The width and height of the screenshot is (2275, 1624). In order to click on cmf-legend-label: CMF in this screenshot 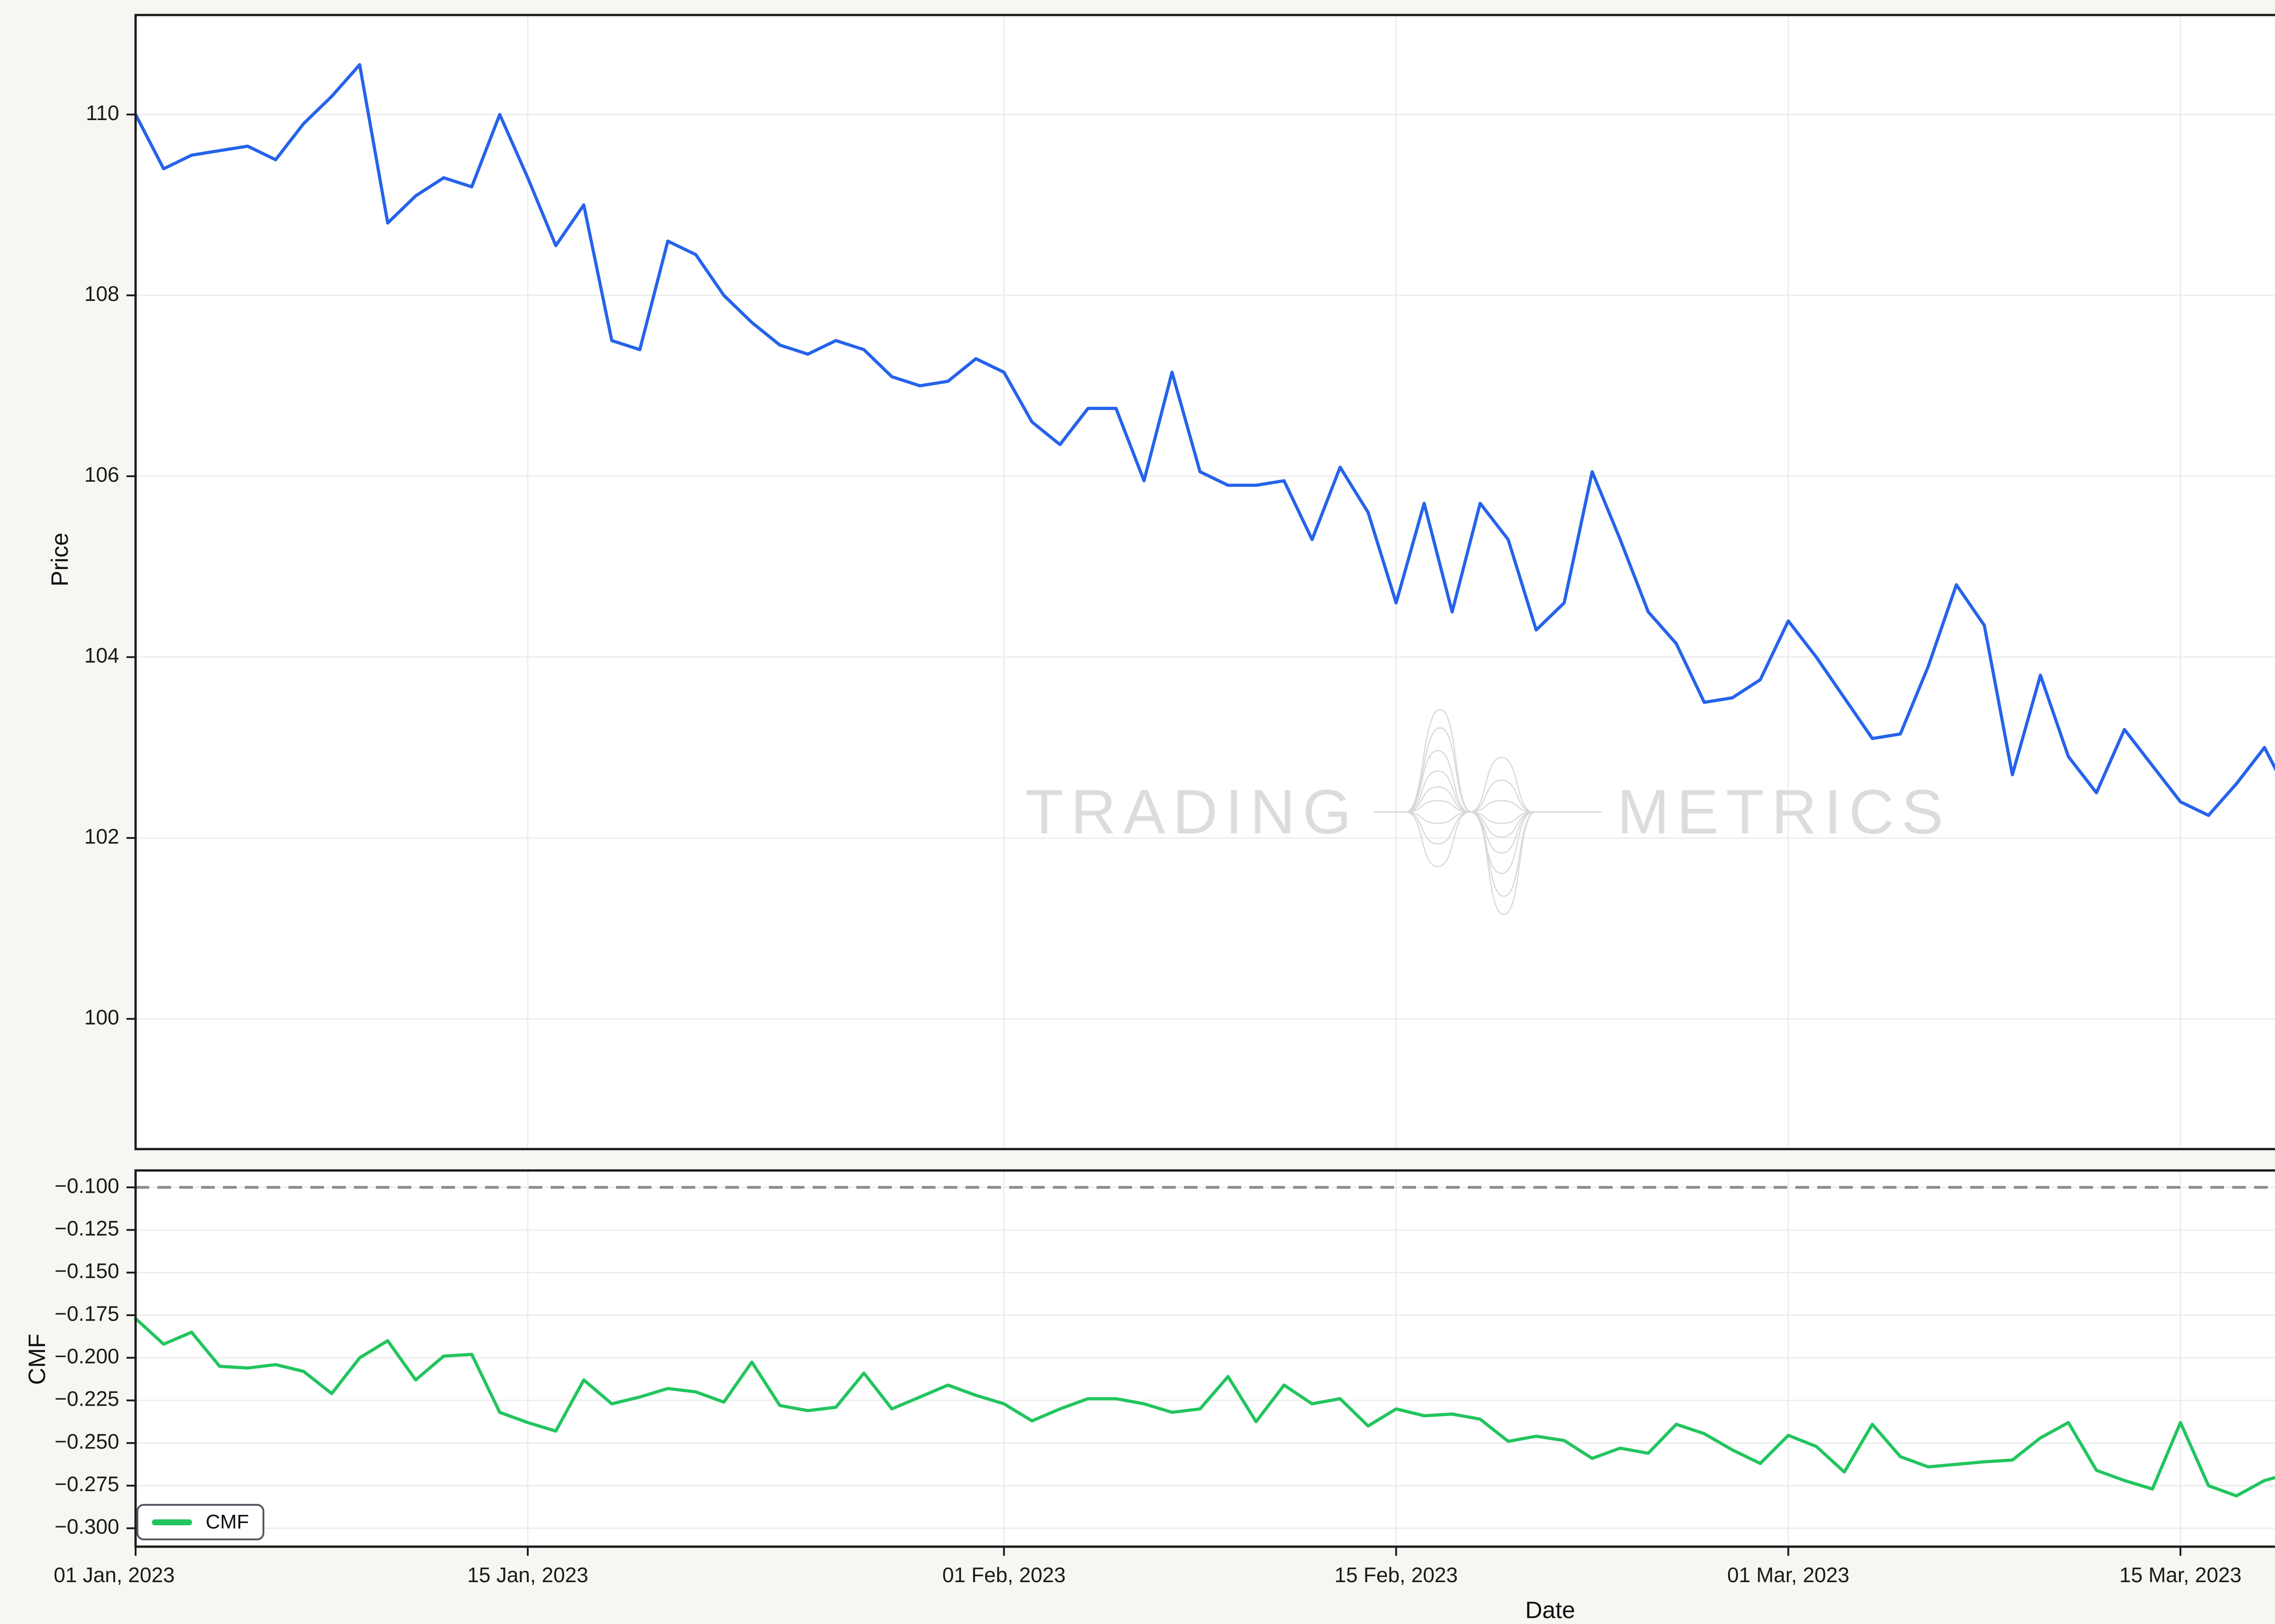, I will do `click(228, 1522)`.